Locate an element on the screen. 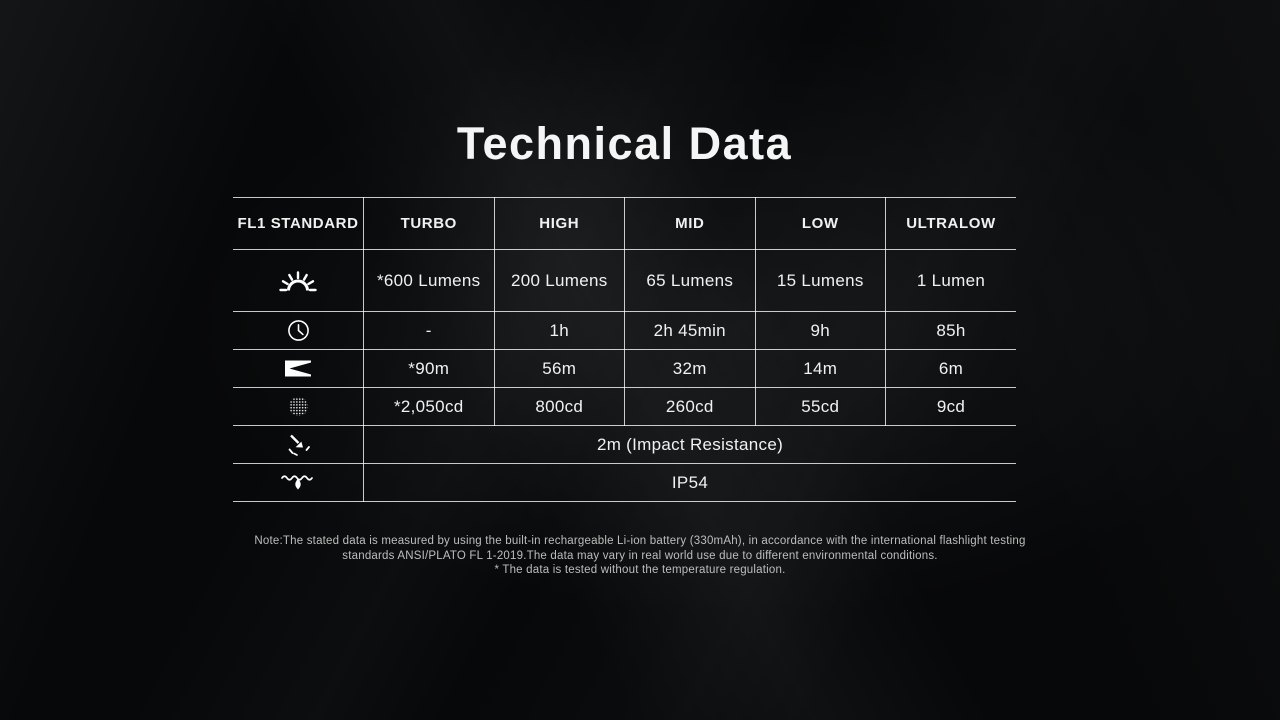 This screenshot has height=720, width=1280. table-row-runtime: - 1h 2h 45min 9h 85h is located at coordinates (624, 330).